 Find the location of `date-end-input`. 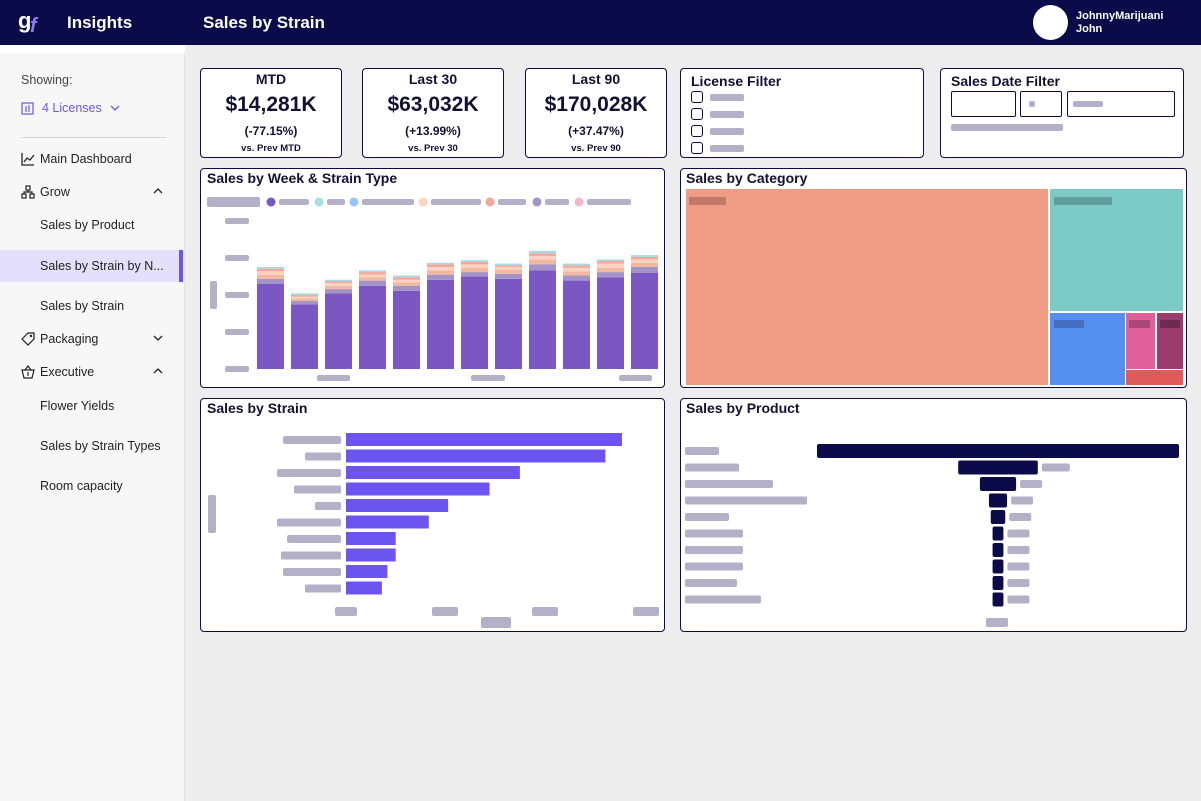

date-end-input is located at coordinates (1121, 104).